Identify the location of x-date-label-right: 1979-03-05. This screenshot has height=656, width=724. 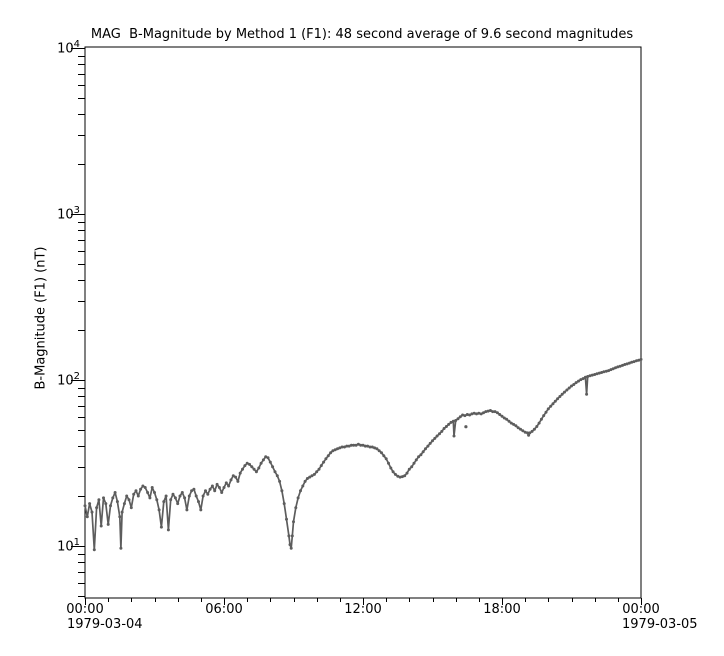
(660, 624).